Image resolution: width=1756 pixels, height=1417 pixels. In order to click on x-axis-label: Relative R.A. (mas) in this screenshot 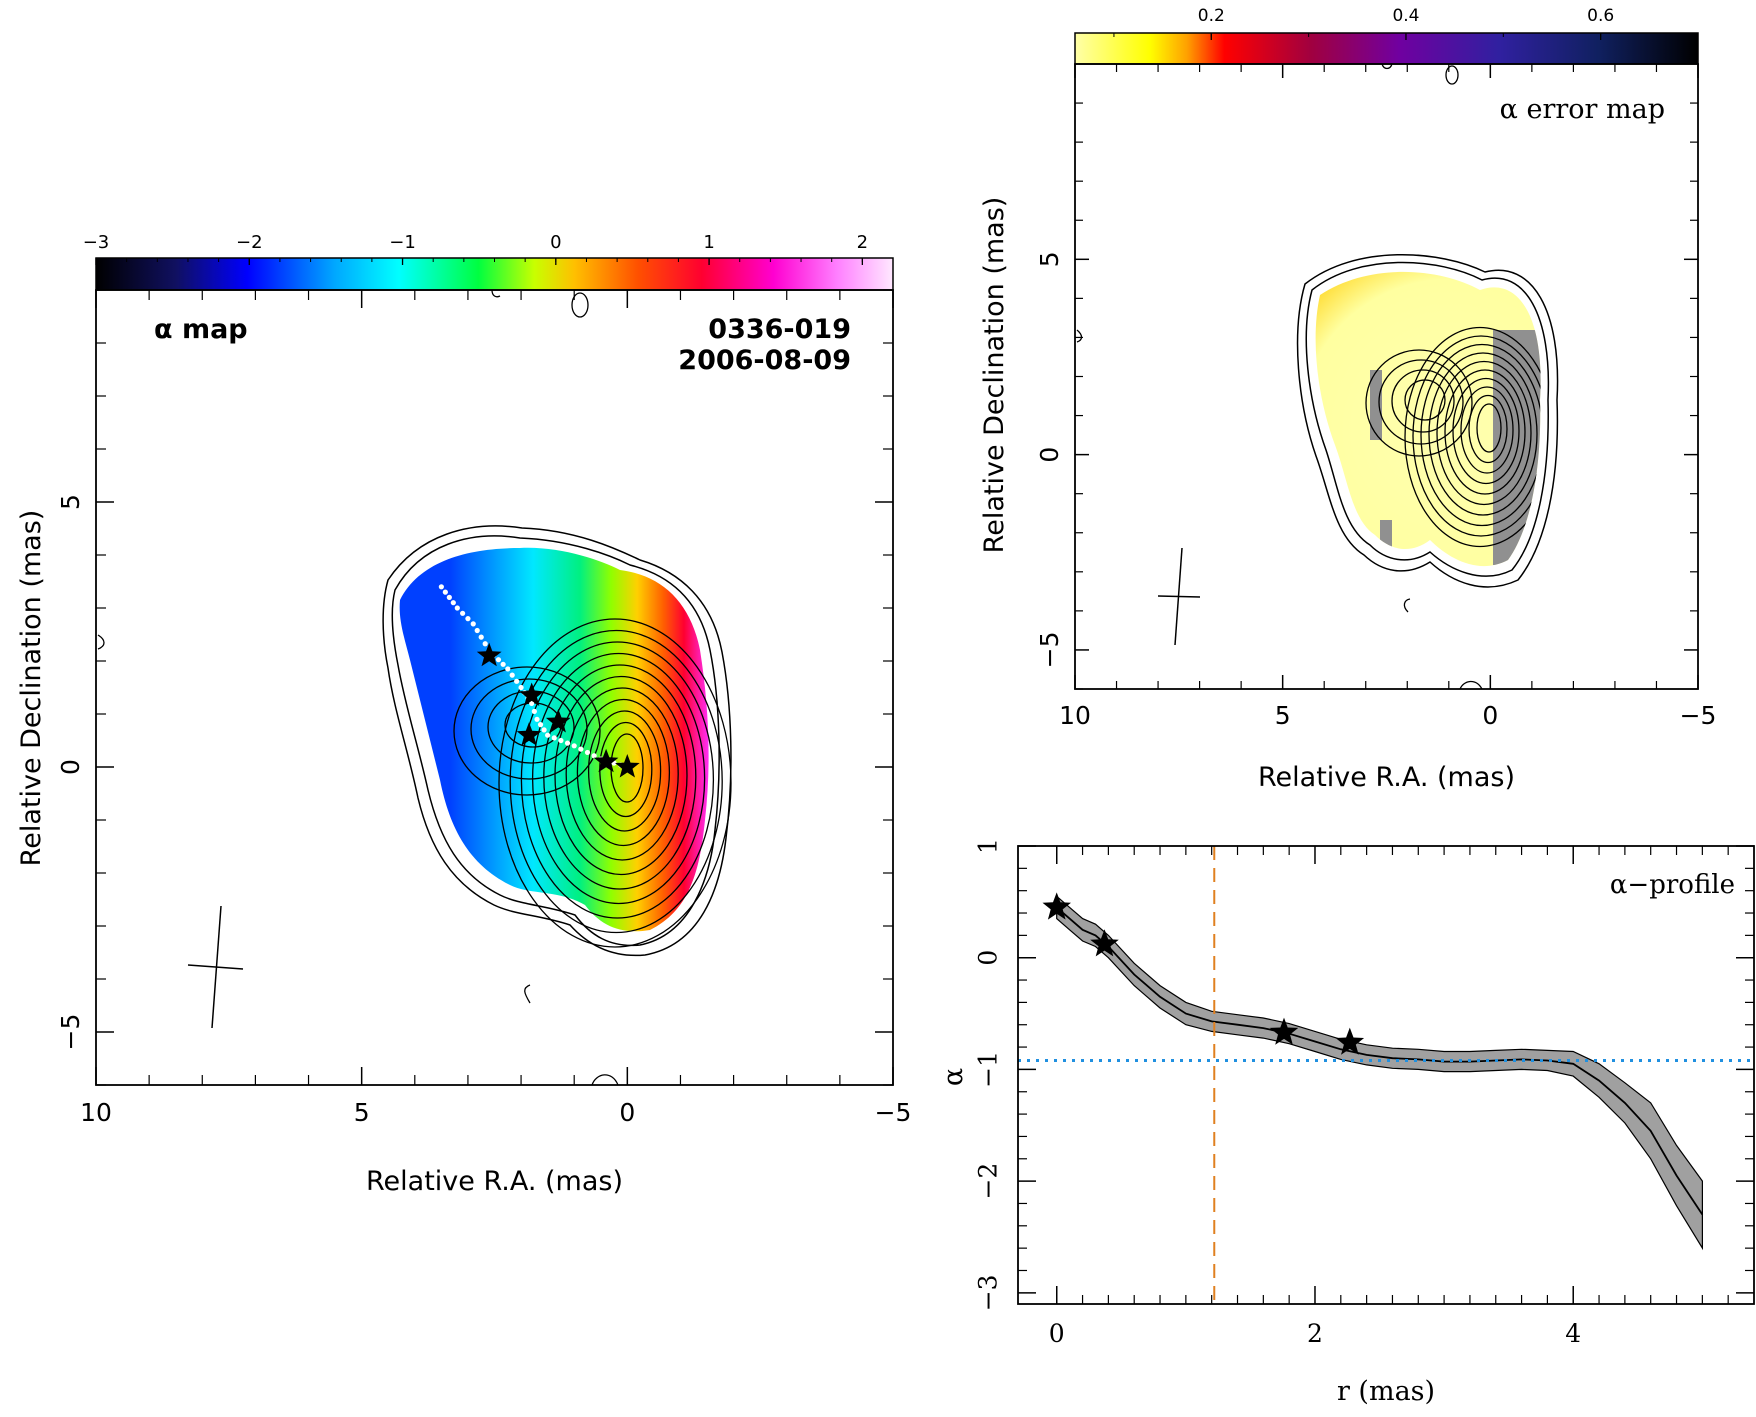, I will do `click(1386, 777)`.